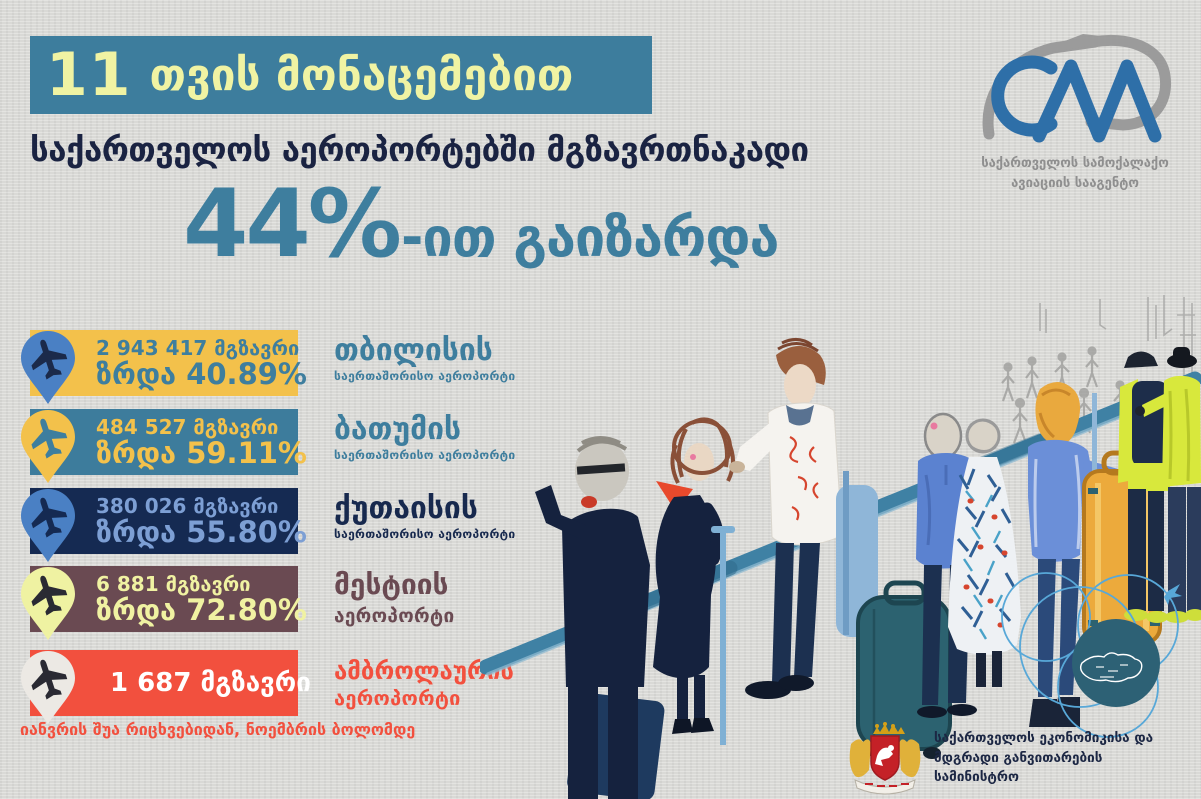 This screenshot has width=1201, height=799. Describe the element at coordinates (474, 437) in the screenshot. I see `airport-label: ბათუმის საერთაშორისო აეროპორტი` at that location.